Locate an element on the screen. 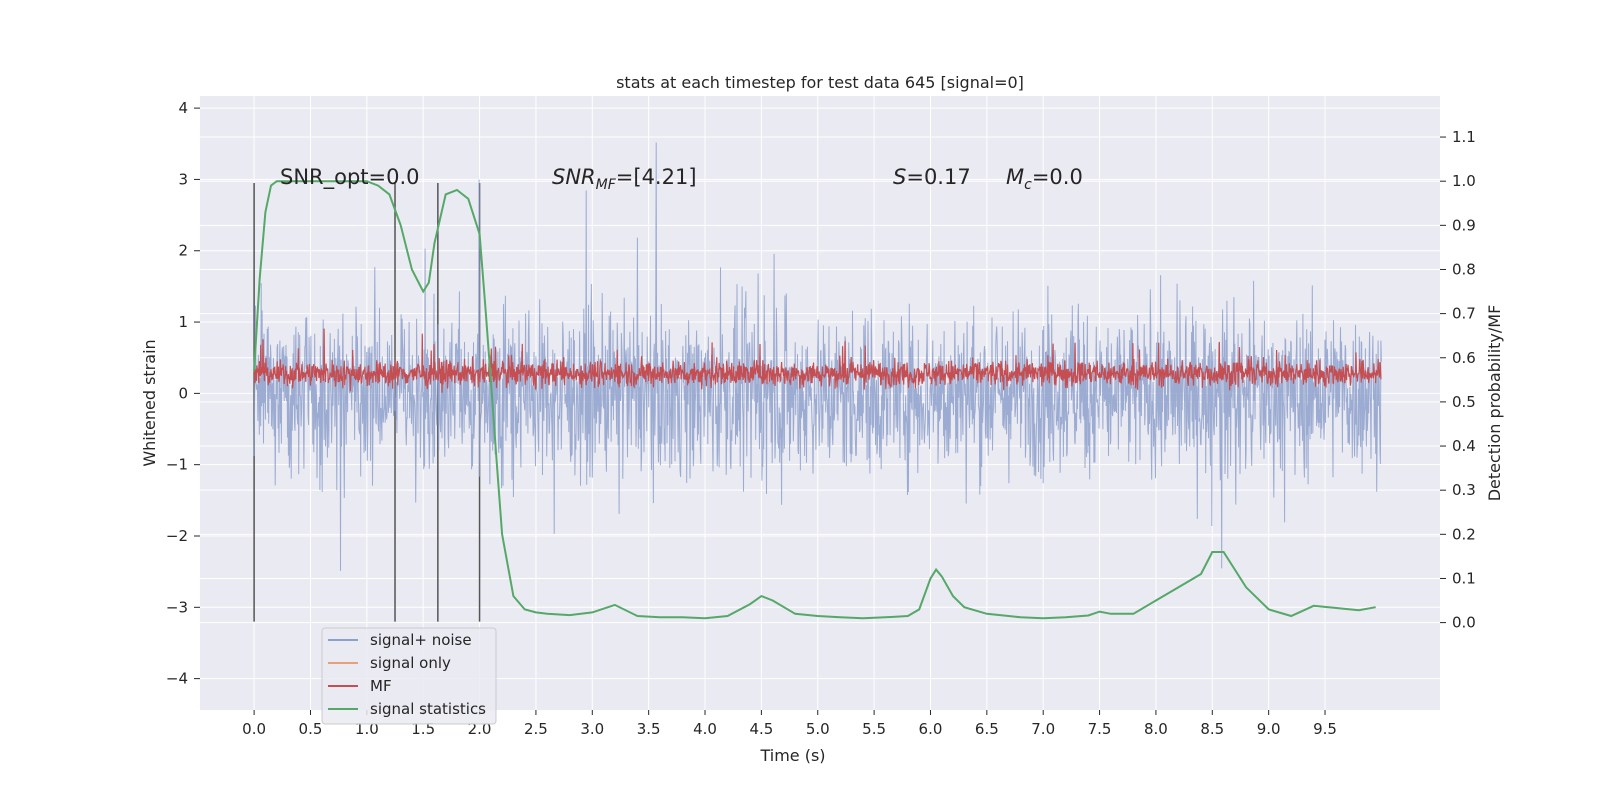  annotation-mc: Mc=0.0 is located at coordinates (1044, 179).